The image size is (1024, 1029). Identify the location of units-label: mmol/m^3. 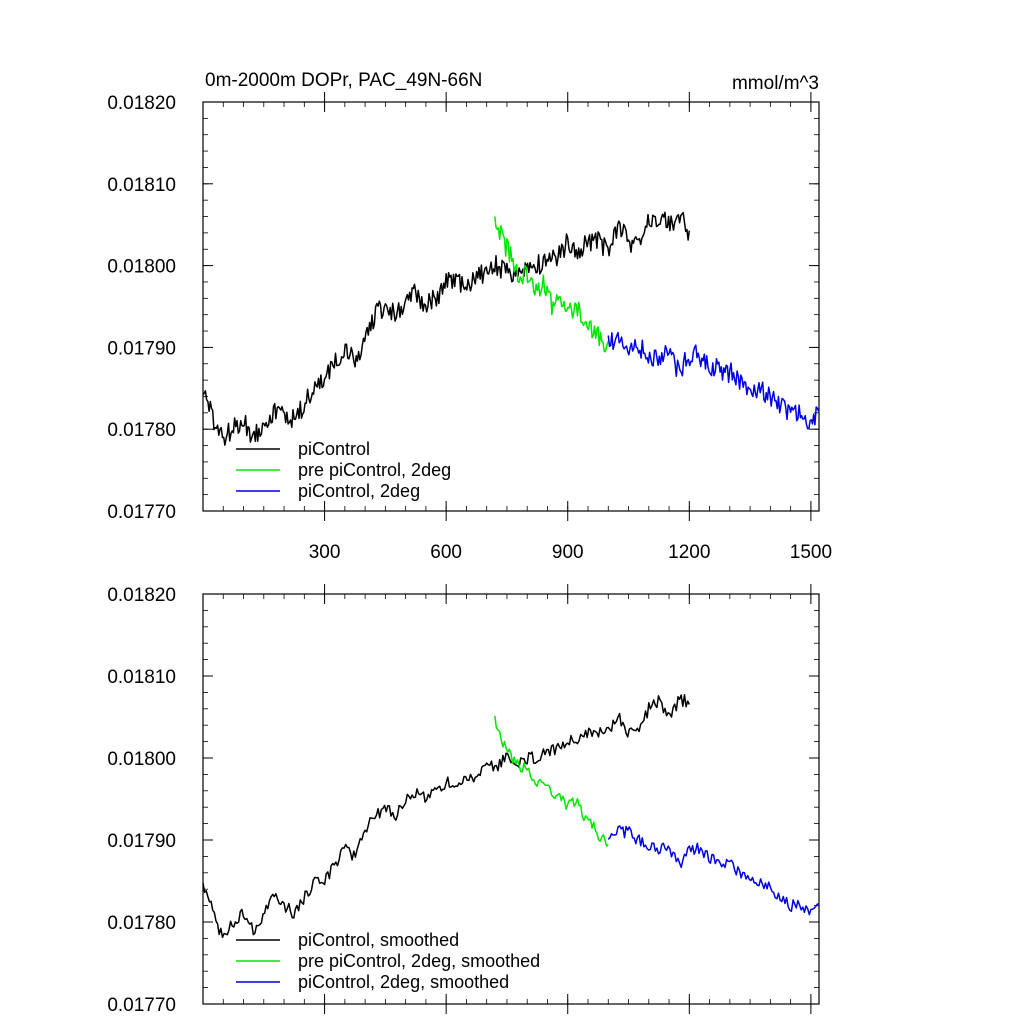
(775, 83).